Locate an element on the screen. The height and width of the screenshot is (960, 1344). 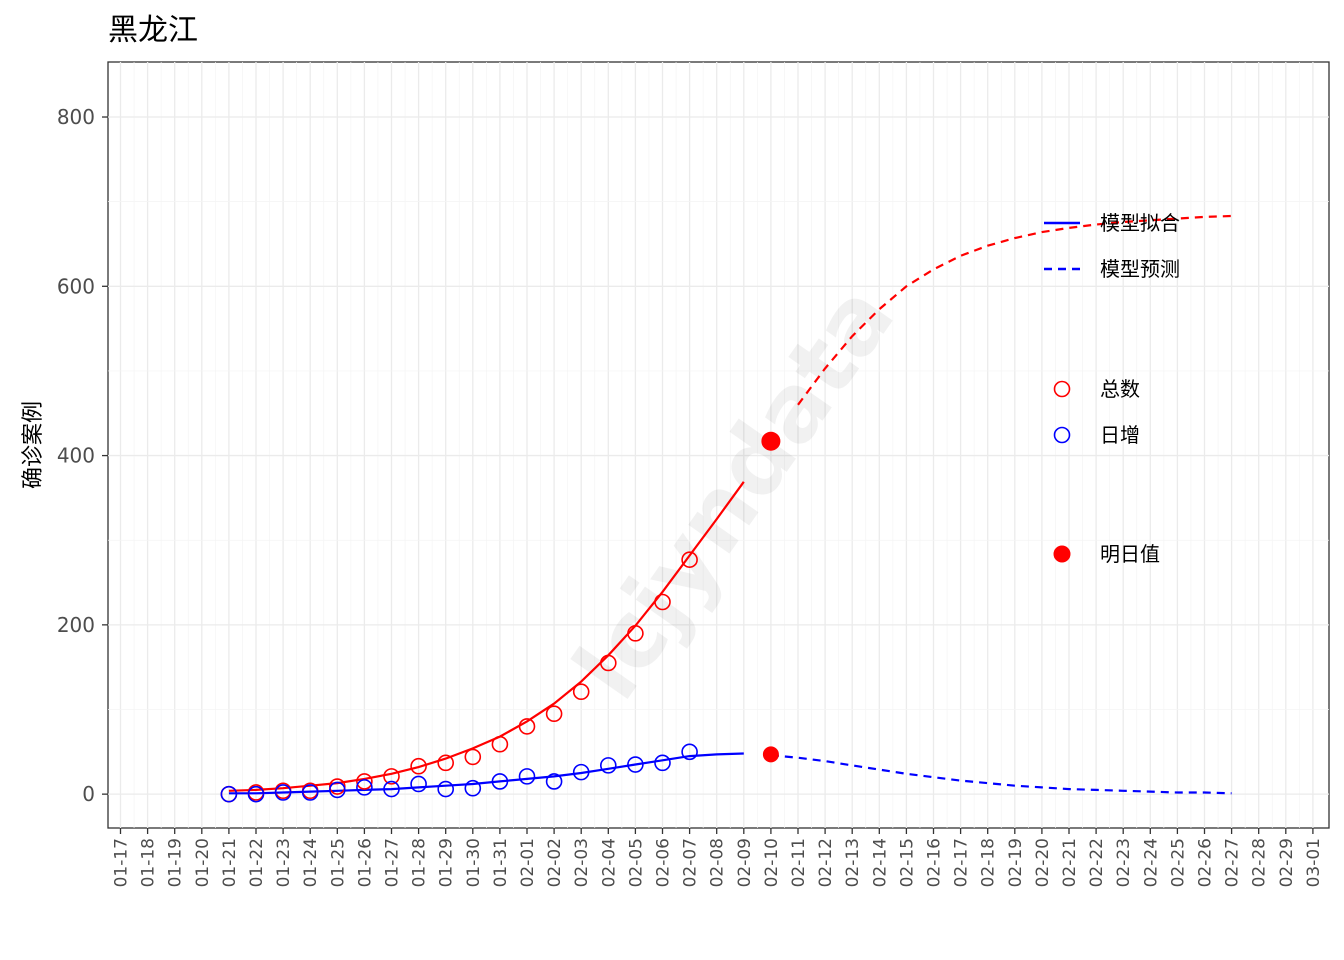
y-tick-label: 200 is located at coordinates (76, 625).